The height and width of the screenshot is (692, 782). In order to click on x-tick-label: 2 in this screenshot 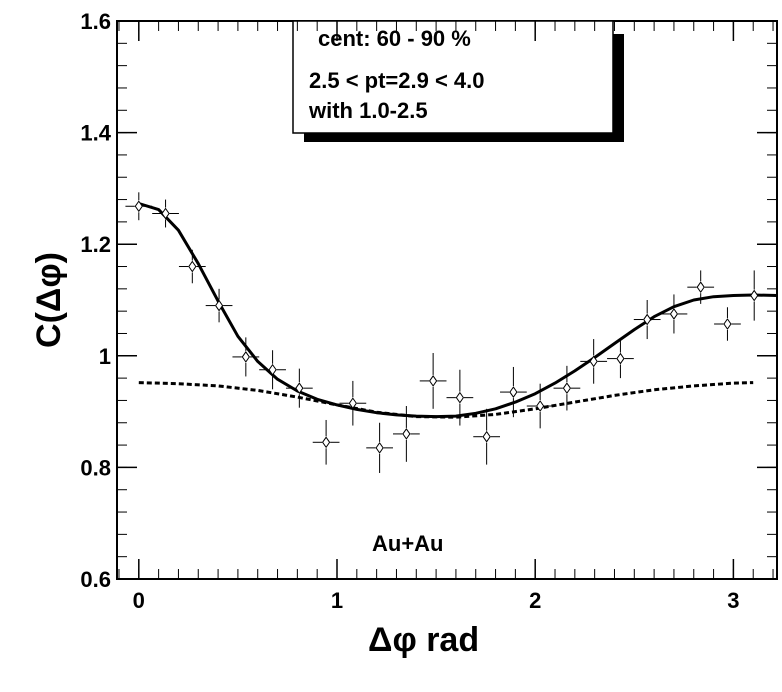, I will do `click(535, 600)`.